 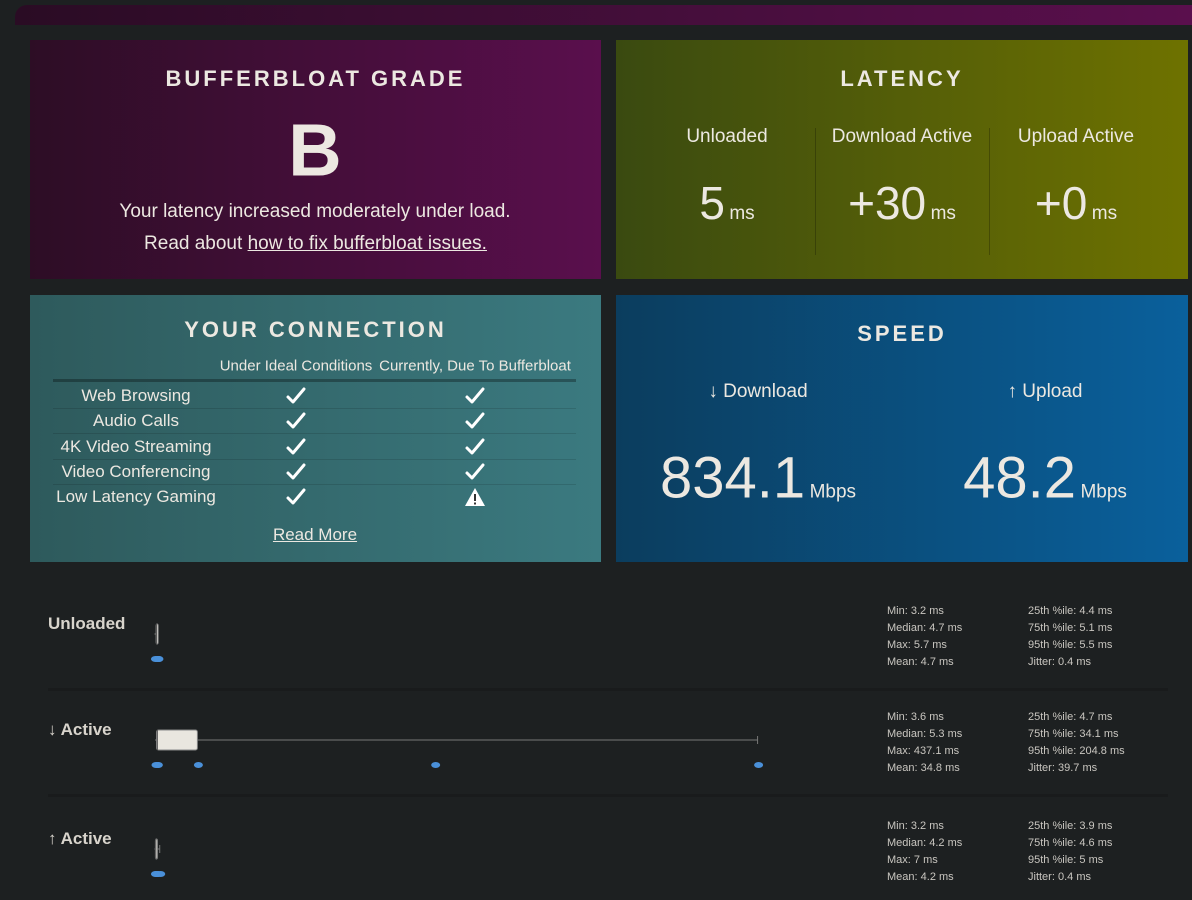 What do you see at coordinates (136, 471) in the screenshot?
I see `row-label: Video Conferencing` at bounding box center [136, 471].